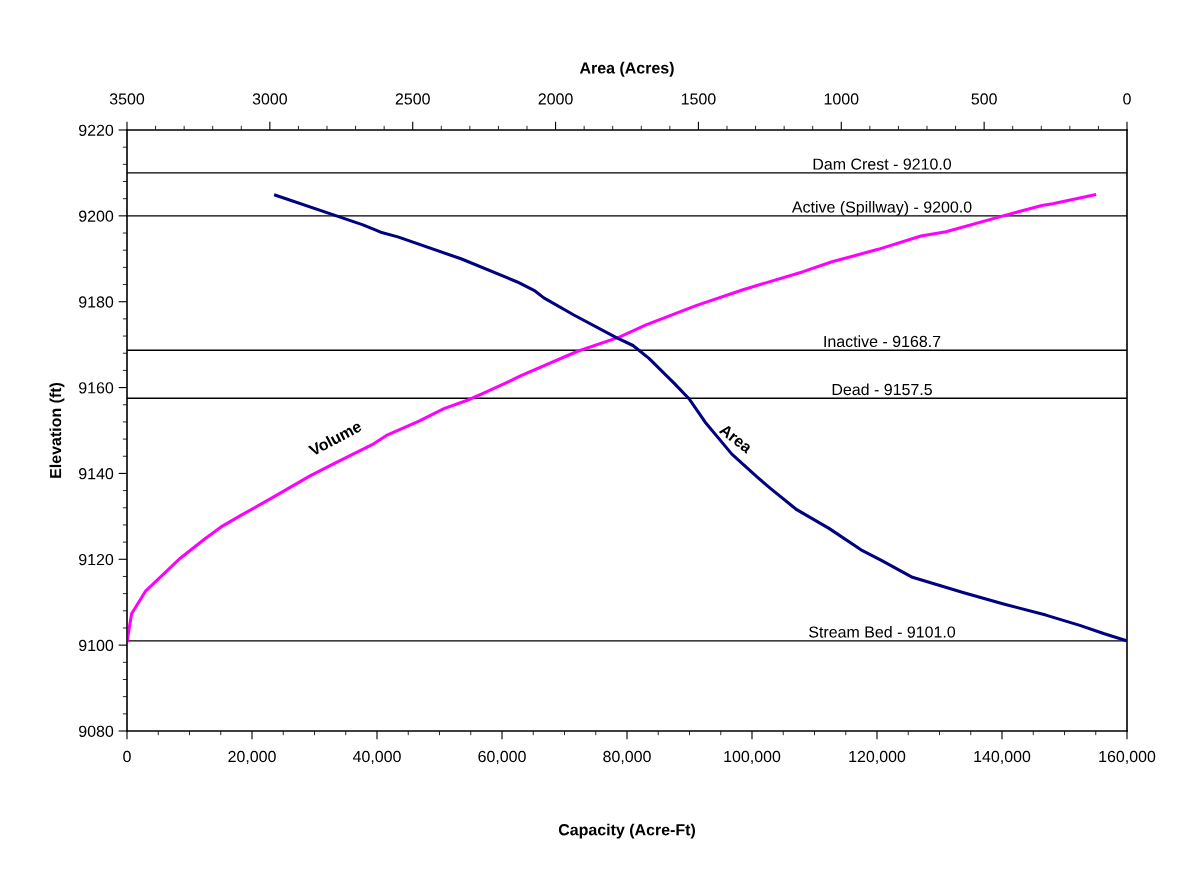 The image size is (1193, 880). Describe the element at coordinates (96, 474) in the screenshot. I see `y-tick-label: 9140` at that location.